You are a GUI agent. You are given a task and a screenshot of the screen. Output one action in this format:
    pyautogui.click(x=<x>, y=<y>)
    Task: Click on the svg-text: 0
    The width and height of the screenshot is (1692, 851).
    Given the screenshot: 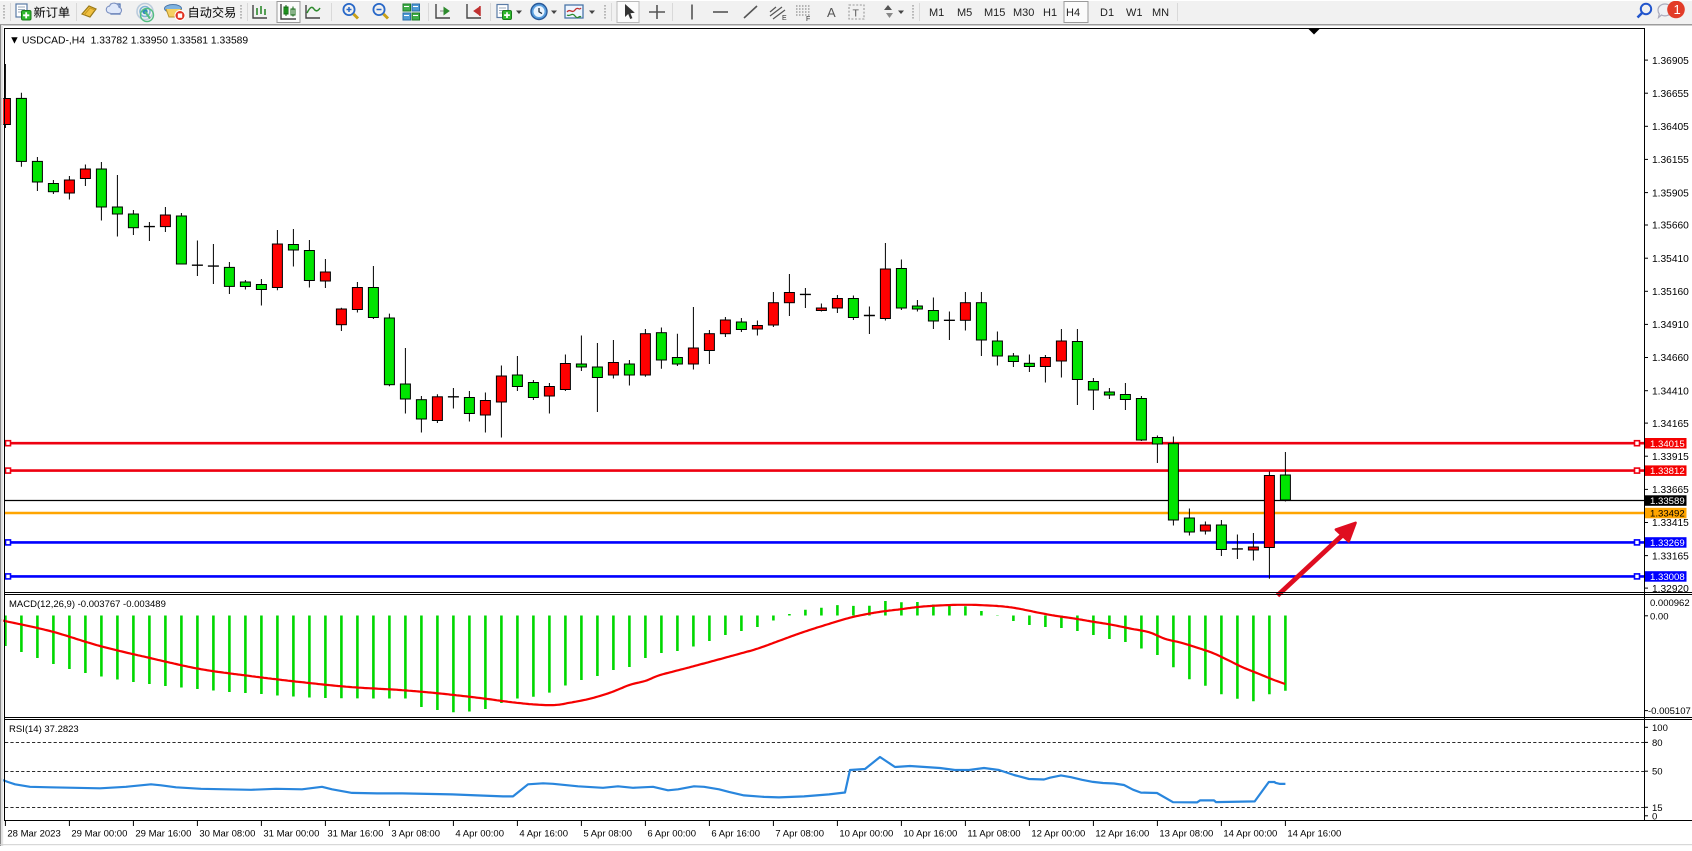 What is the action you would take?
    pyautogui.click(x=1654, y=816)
    